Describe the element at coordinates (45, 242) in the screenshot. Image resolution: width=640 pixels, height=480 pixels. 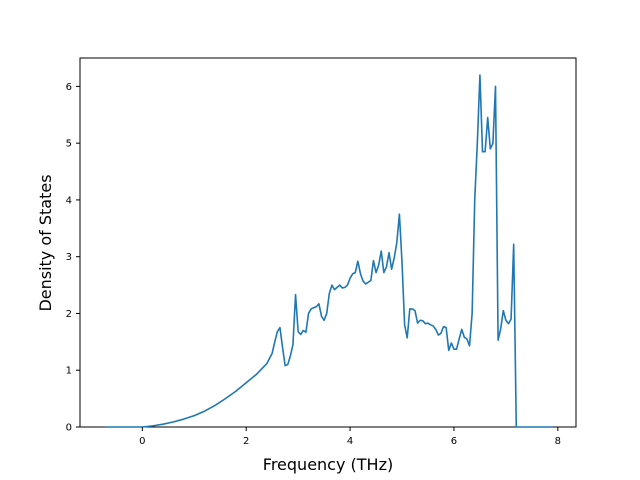
I see `y-axis-label: Density of States` at that location.